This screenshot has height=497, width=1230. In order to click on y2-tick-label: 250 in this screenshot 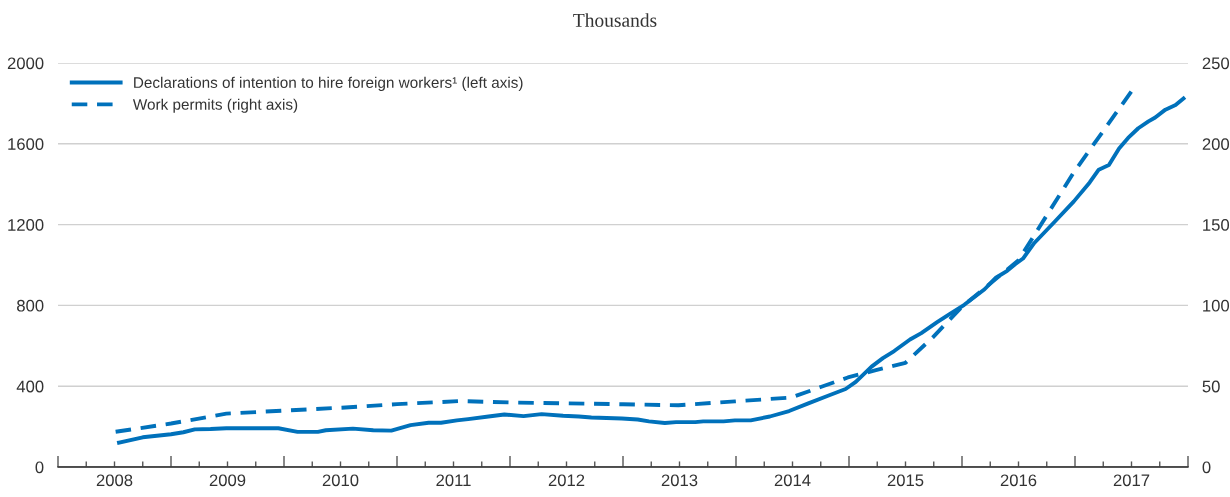, I will do `click(1216, 63)`.